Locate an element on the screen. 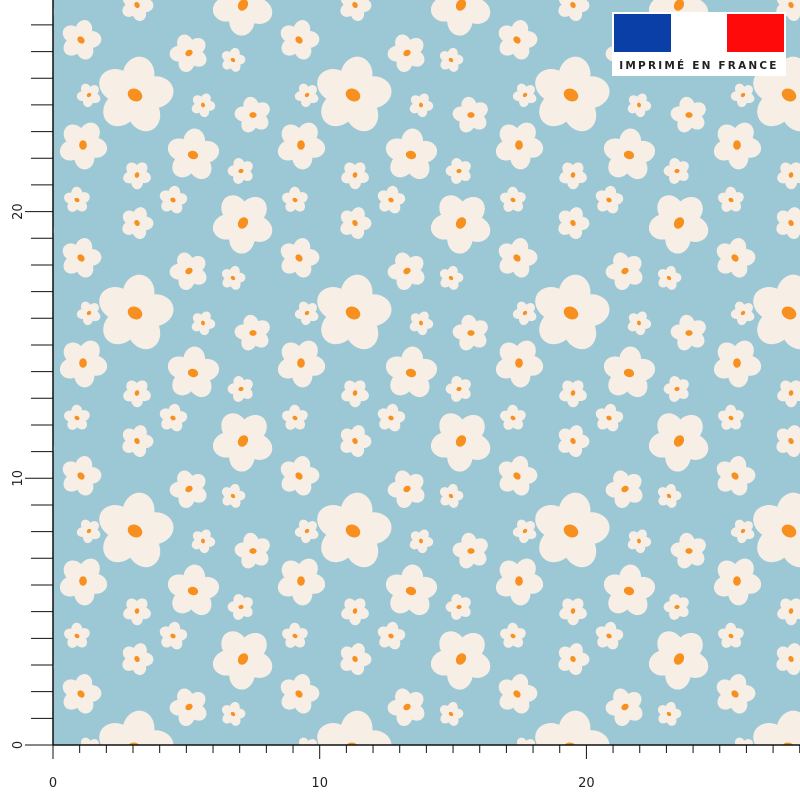 This screenshot has height=800, width=800. made-in-france-badge: IMPRIMÉ EN FRANCE is located at coordinates (699, 44).